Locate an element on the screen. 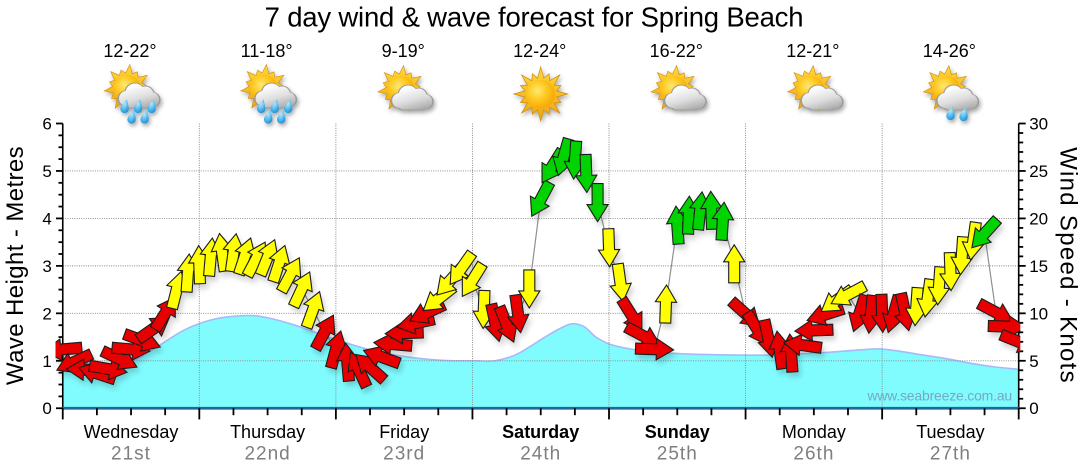 The width and height of the screenshot is (1080, 475). svg-text: 11-18° is located at coordinates (267, 51).